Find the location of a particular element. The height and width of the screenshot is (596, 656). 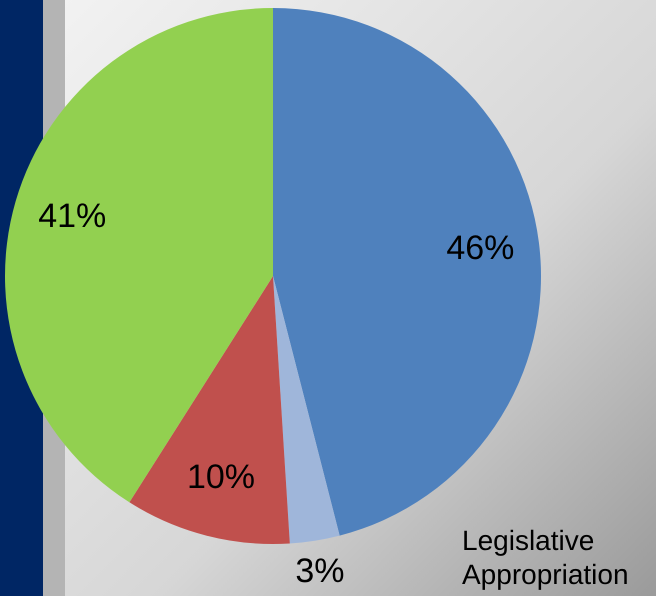

data-label: 41% is located at coordinates (72, 216).